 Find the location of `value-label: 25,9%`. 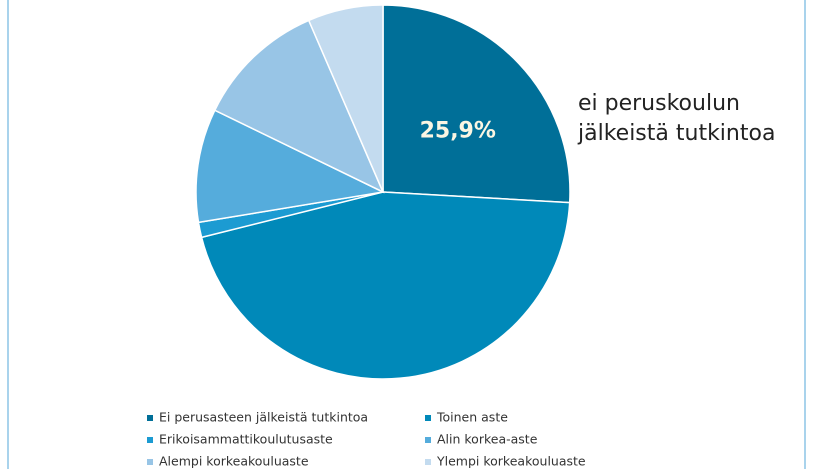

value-label: 25,9% is located at coordinates (458, 130).